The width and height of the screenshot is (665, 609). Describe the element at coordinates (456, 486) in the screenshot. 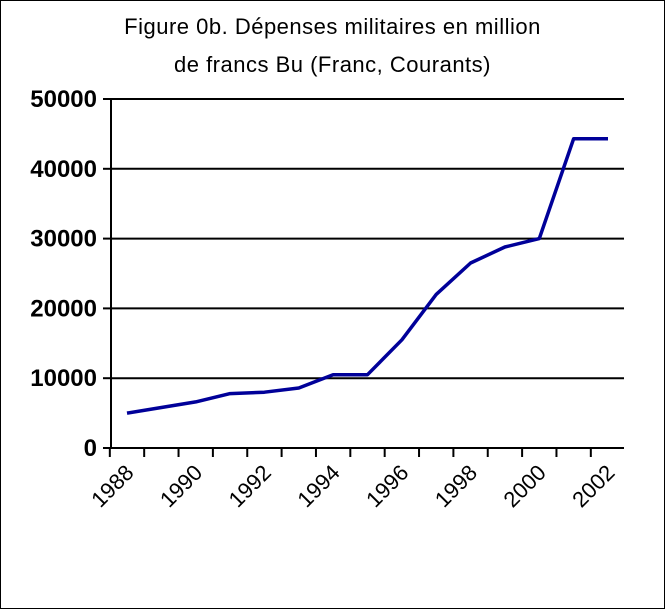

I see `x-tick-label: 1998` at that location.